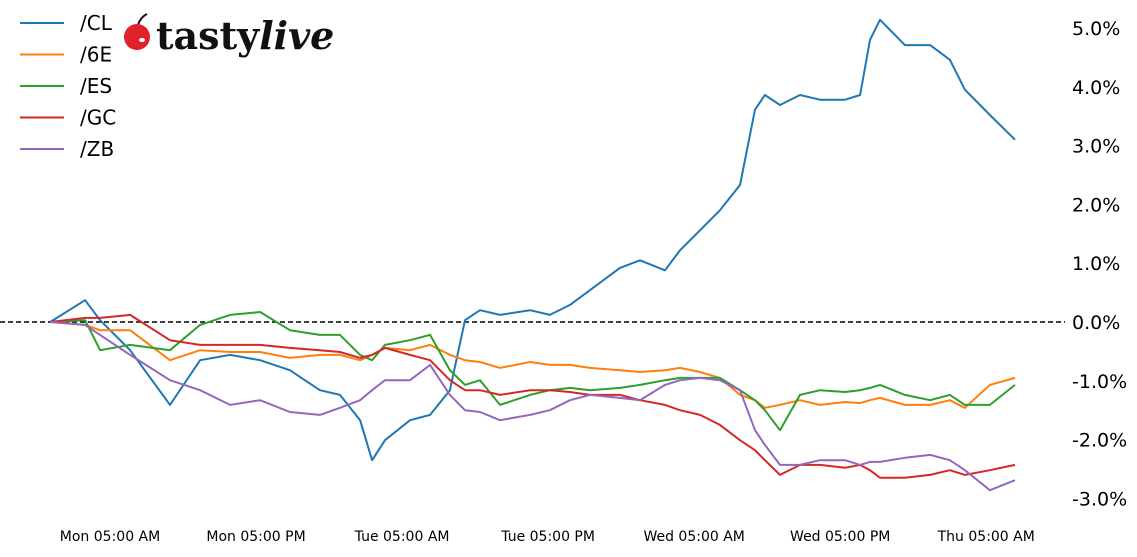  What do you see at coordinates (98, 118) in the screenshot?
I see `legend-label: /GC` at bounding box center [98, 118].